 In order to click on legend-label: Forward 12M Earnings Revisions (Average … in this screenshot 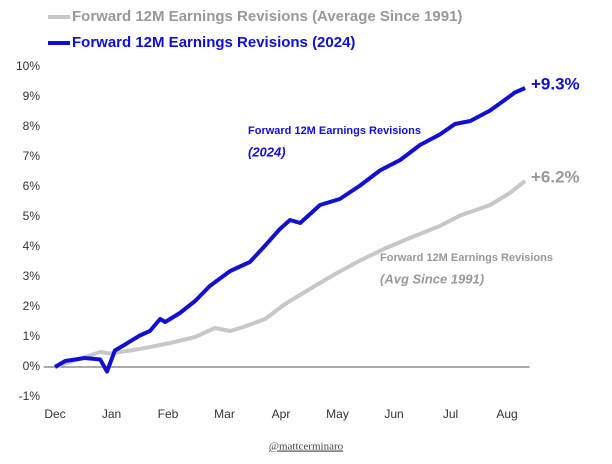, I will do `click(267, 16)`.